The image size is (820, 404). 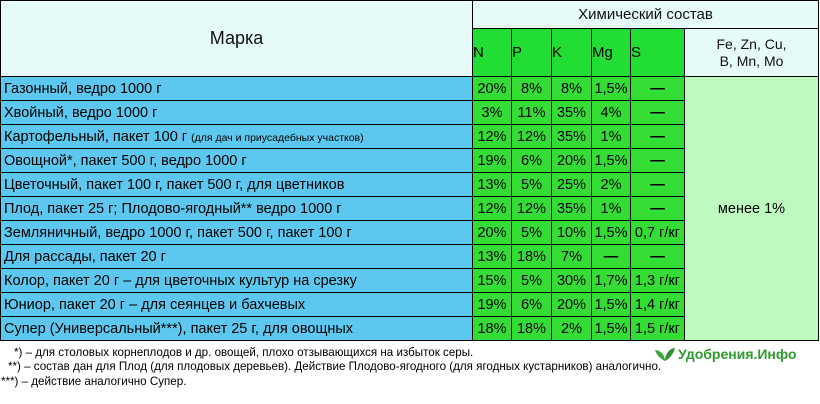 What do you see at coordinates (665, 354) in the screenshot?
I see `leaf-icon` at bounding box center [665, 354].